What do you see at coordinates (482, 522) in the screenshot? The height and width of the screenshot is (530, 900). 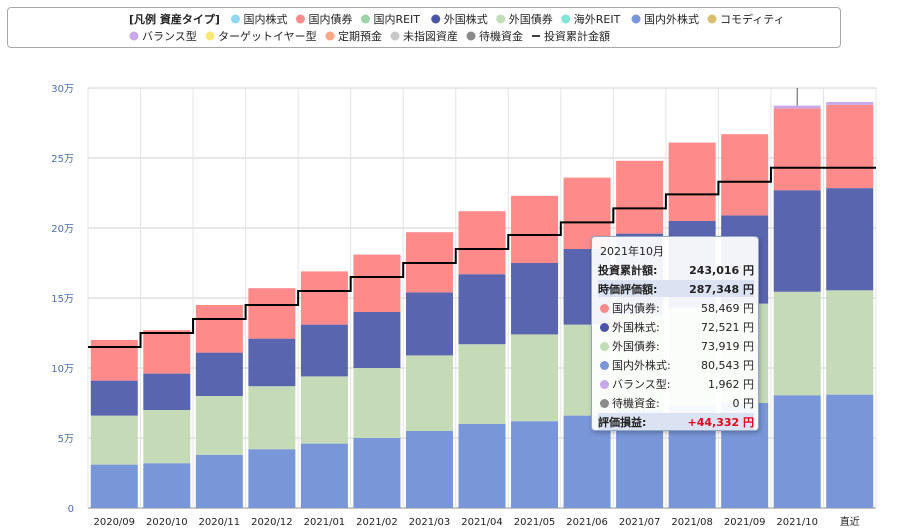 I see `x-tick-label: 2021/04` at bounding box center [482, 522].